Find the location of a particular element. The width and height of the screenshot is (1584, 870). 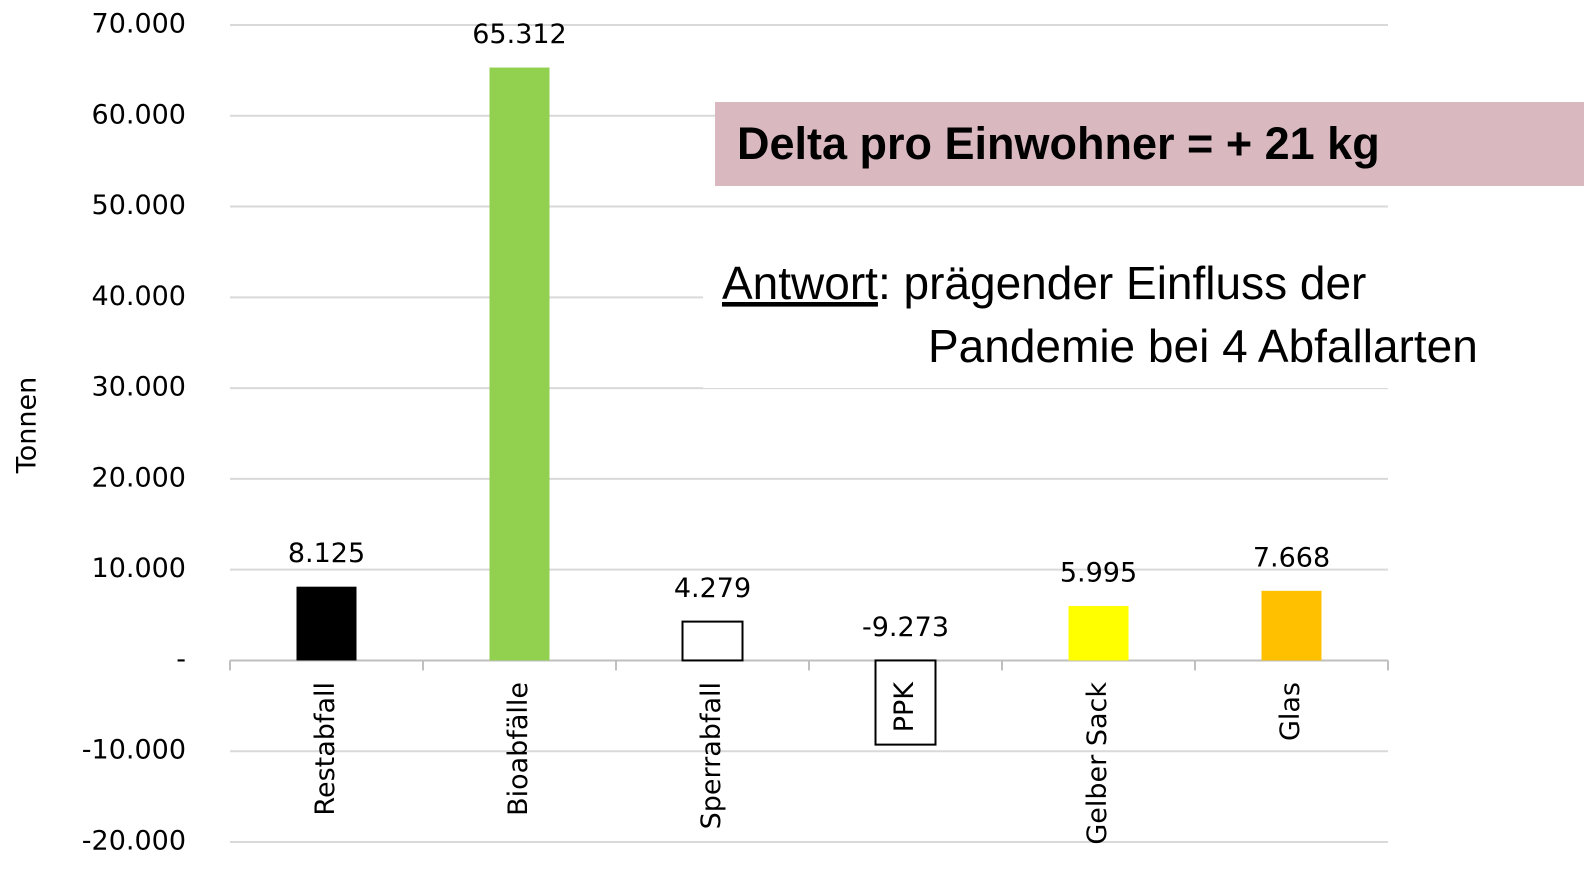

x-tick-label: Sperrabfall is located at coordinates (711, 755).